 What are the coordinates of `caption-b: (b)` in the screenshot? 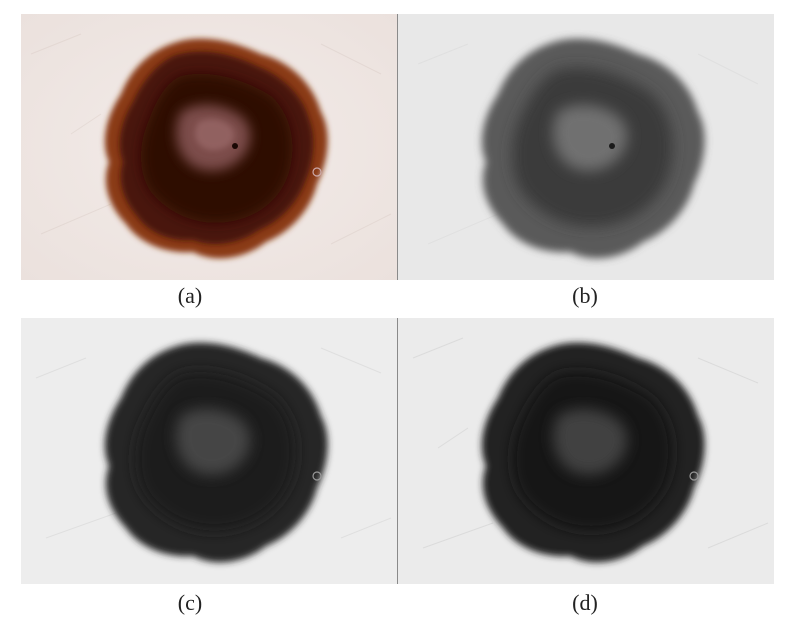 It's located at (585, 295).